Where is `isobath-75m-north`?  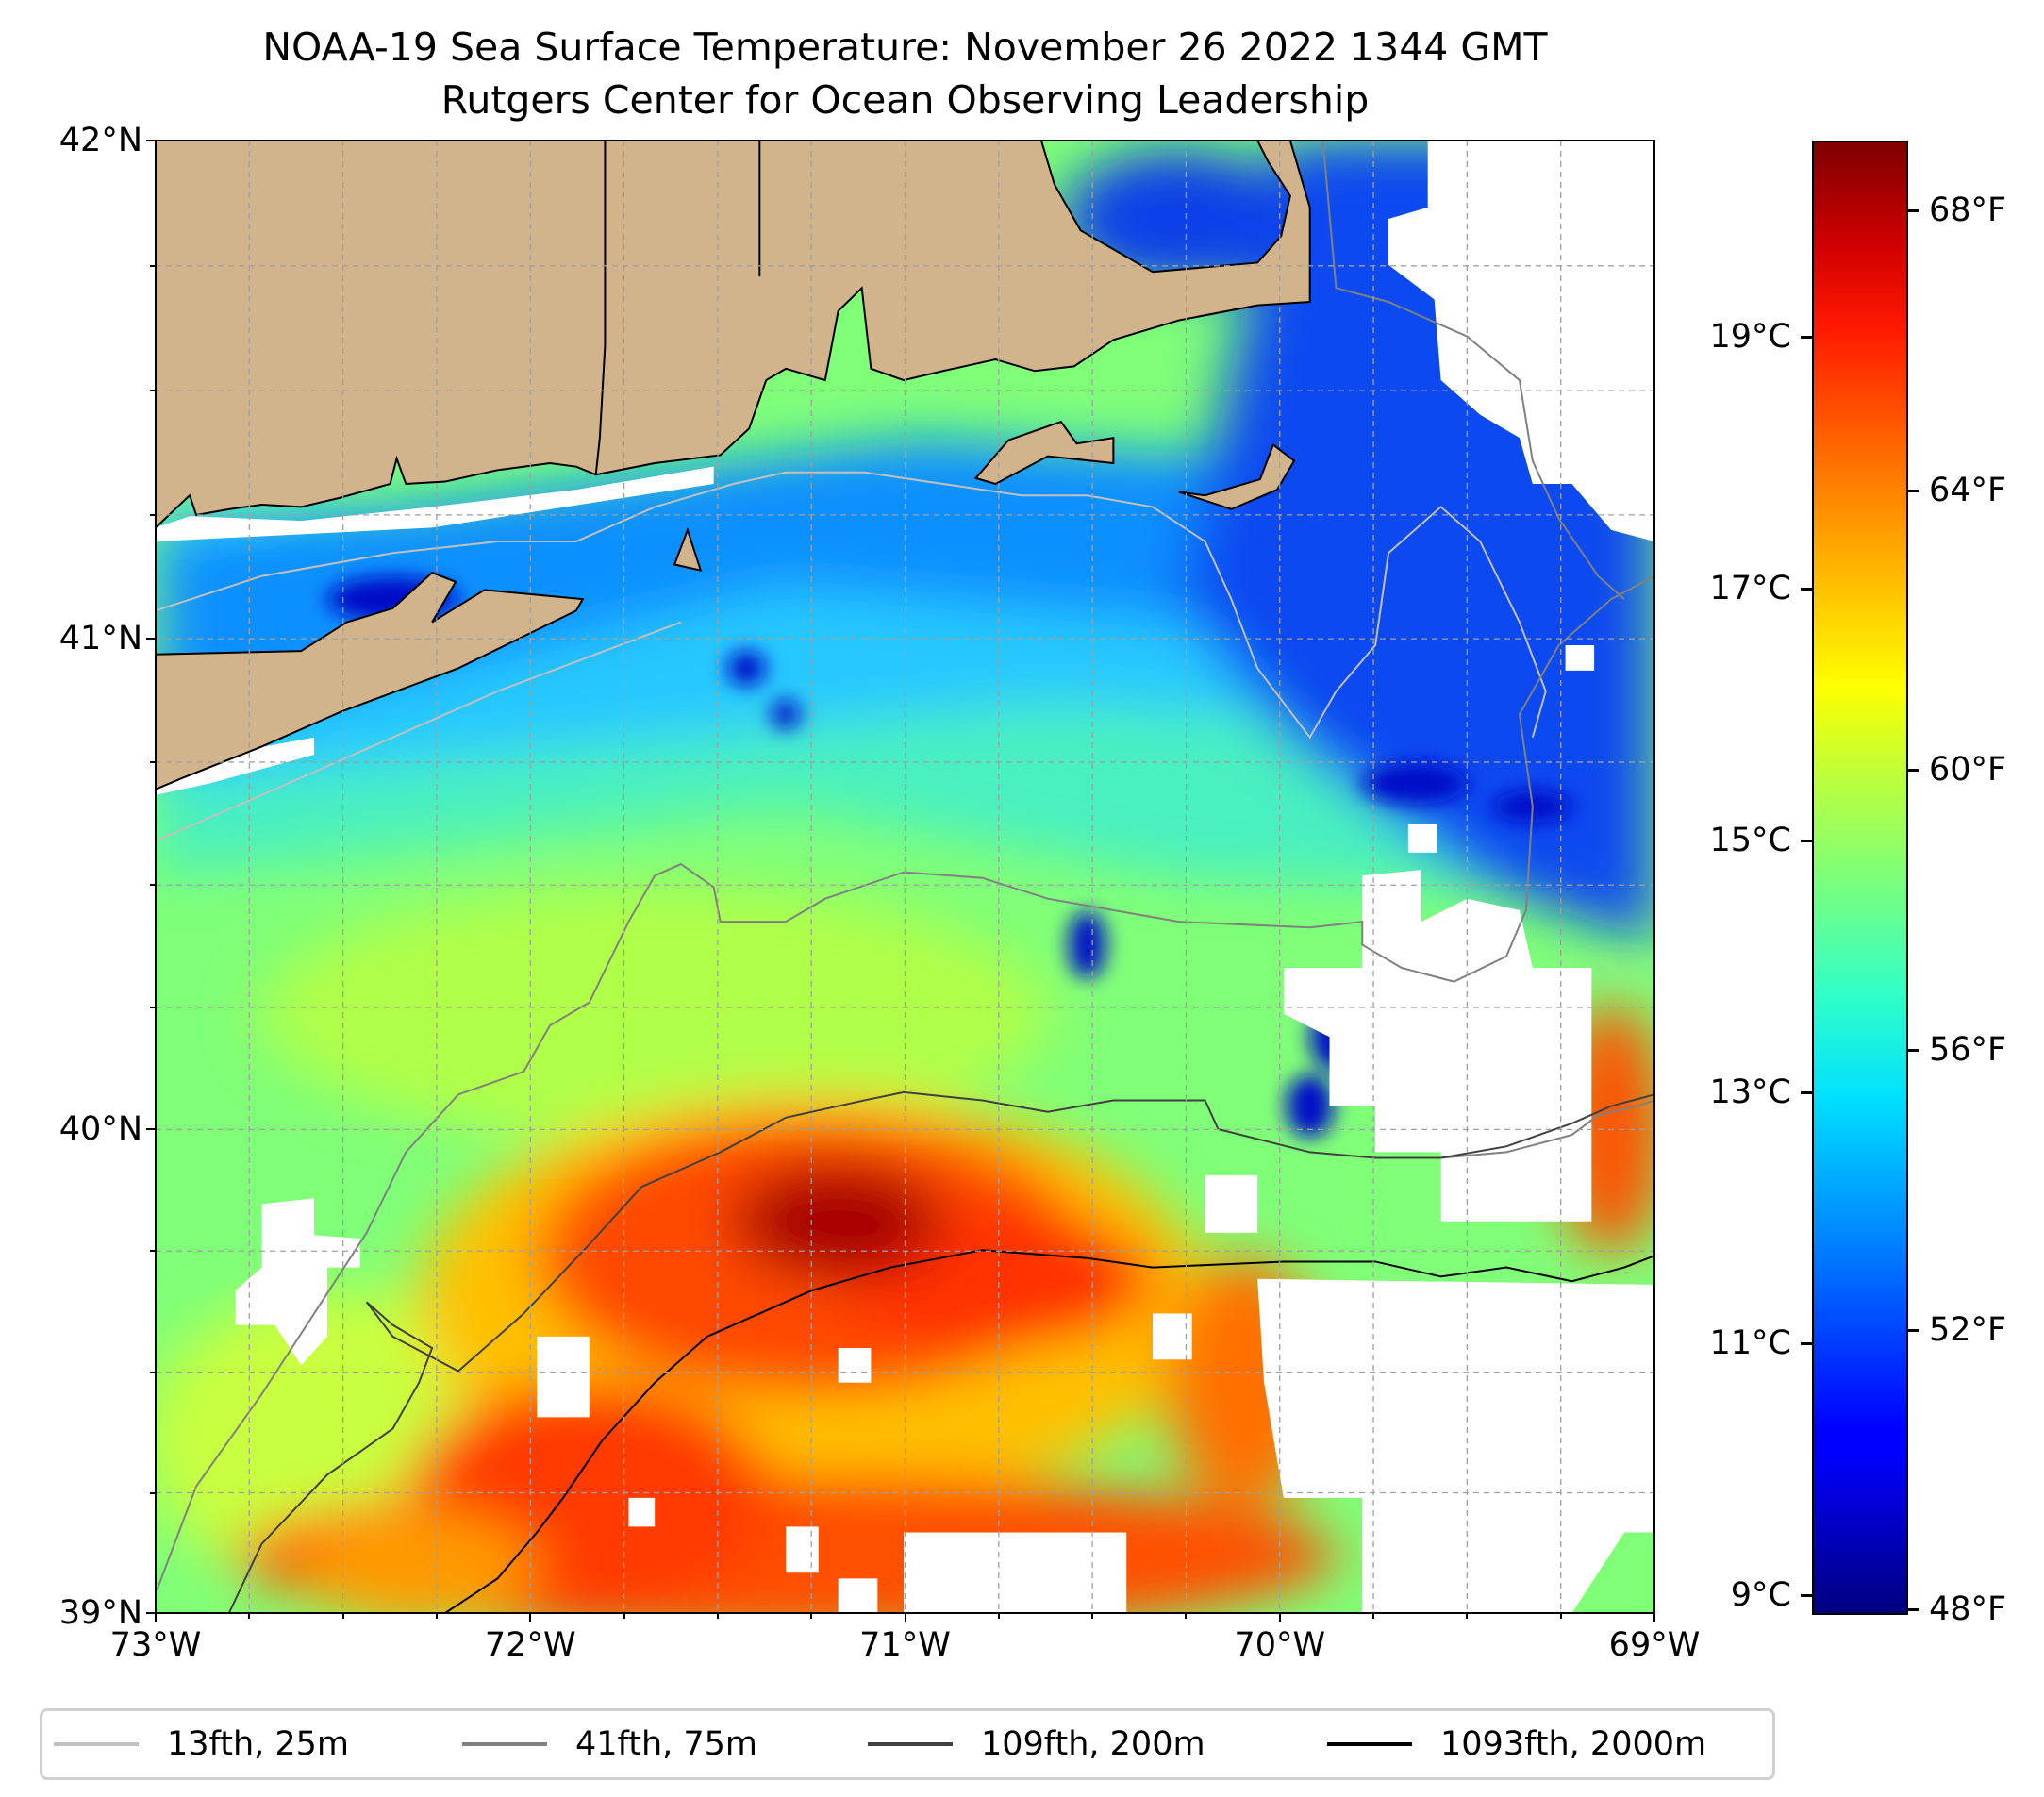
isobath-75m-north is located at coordinates (1473, 370).